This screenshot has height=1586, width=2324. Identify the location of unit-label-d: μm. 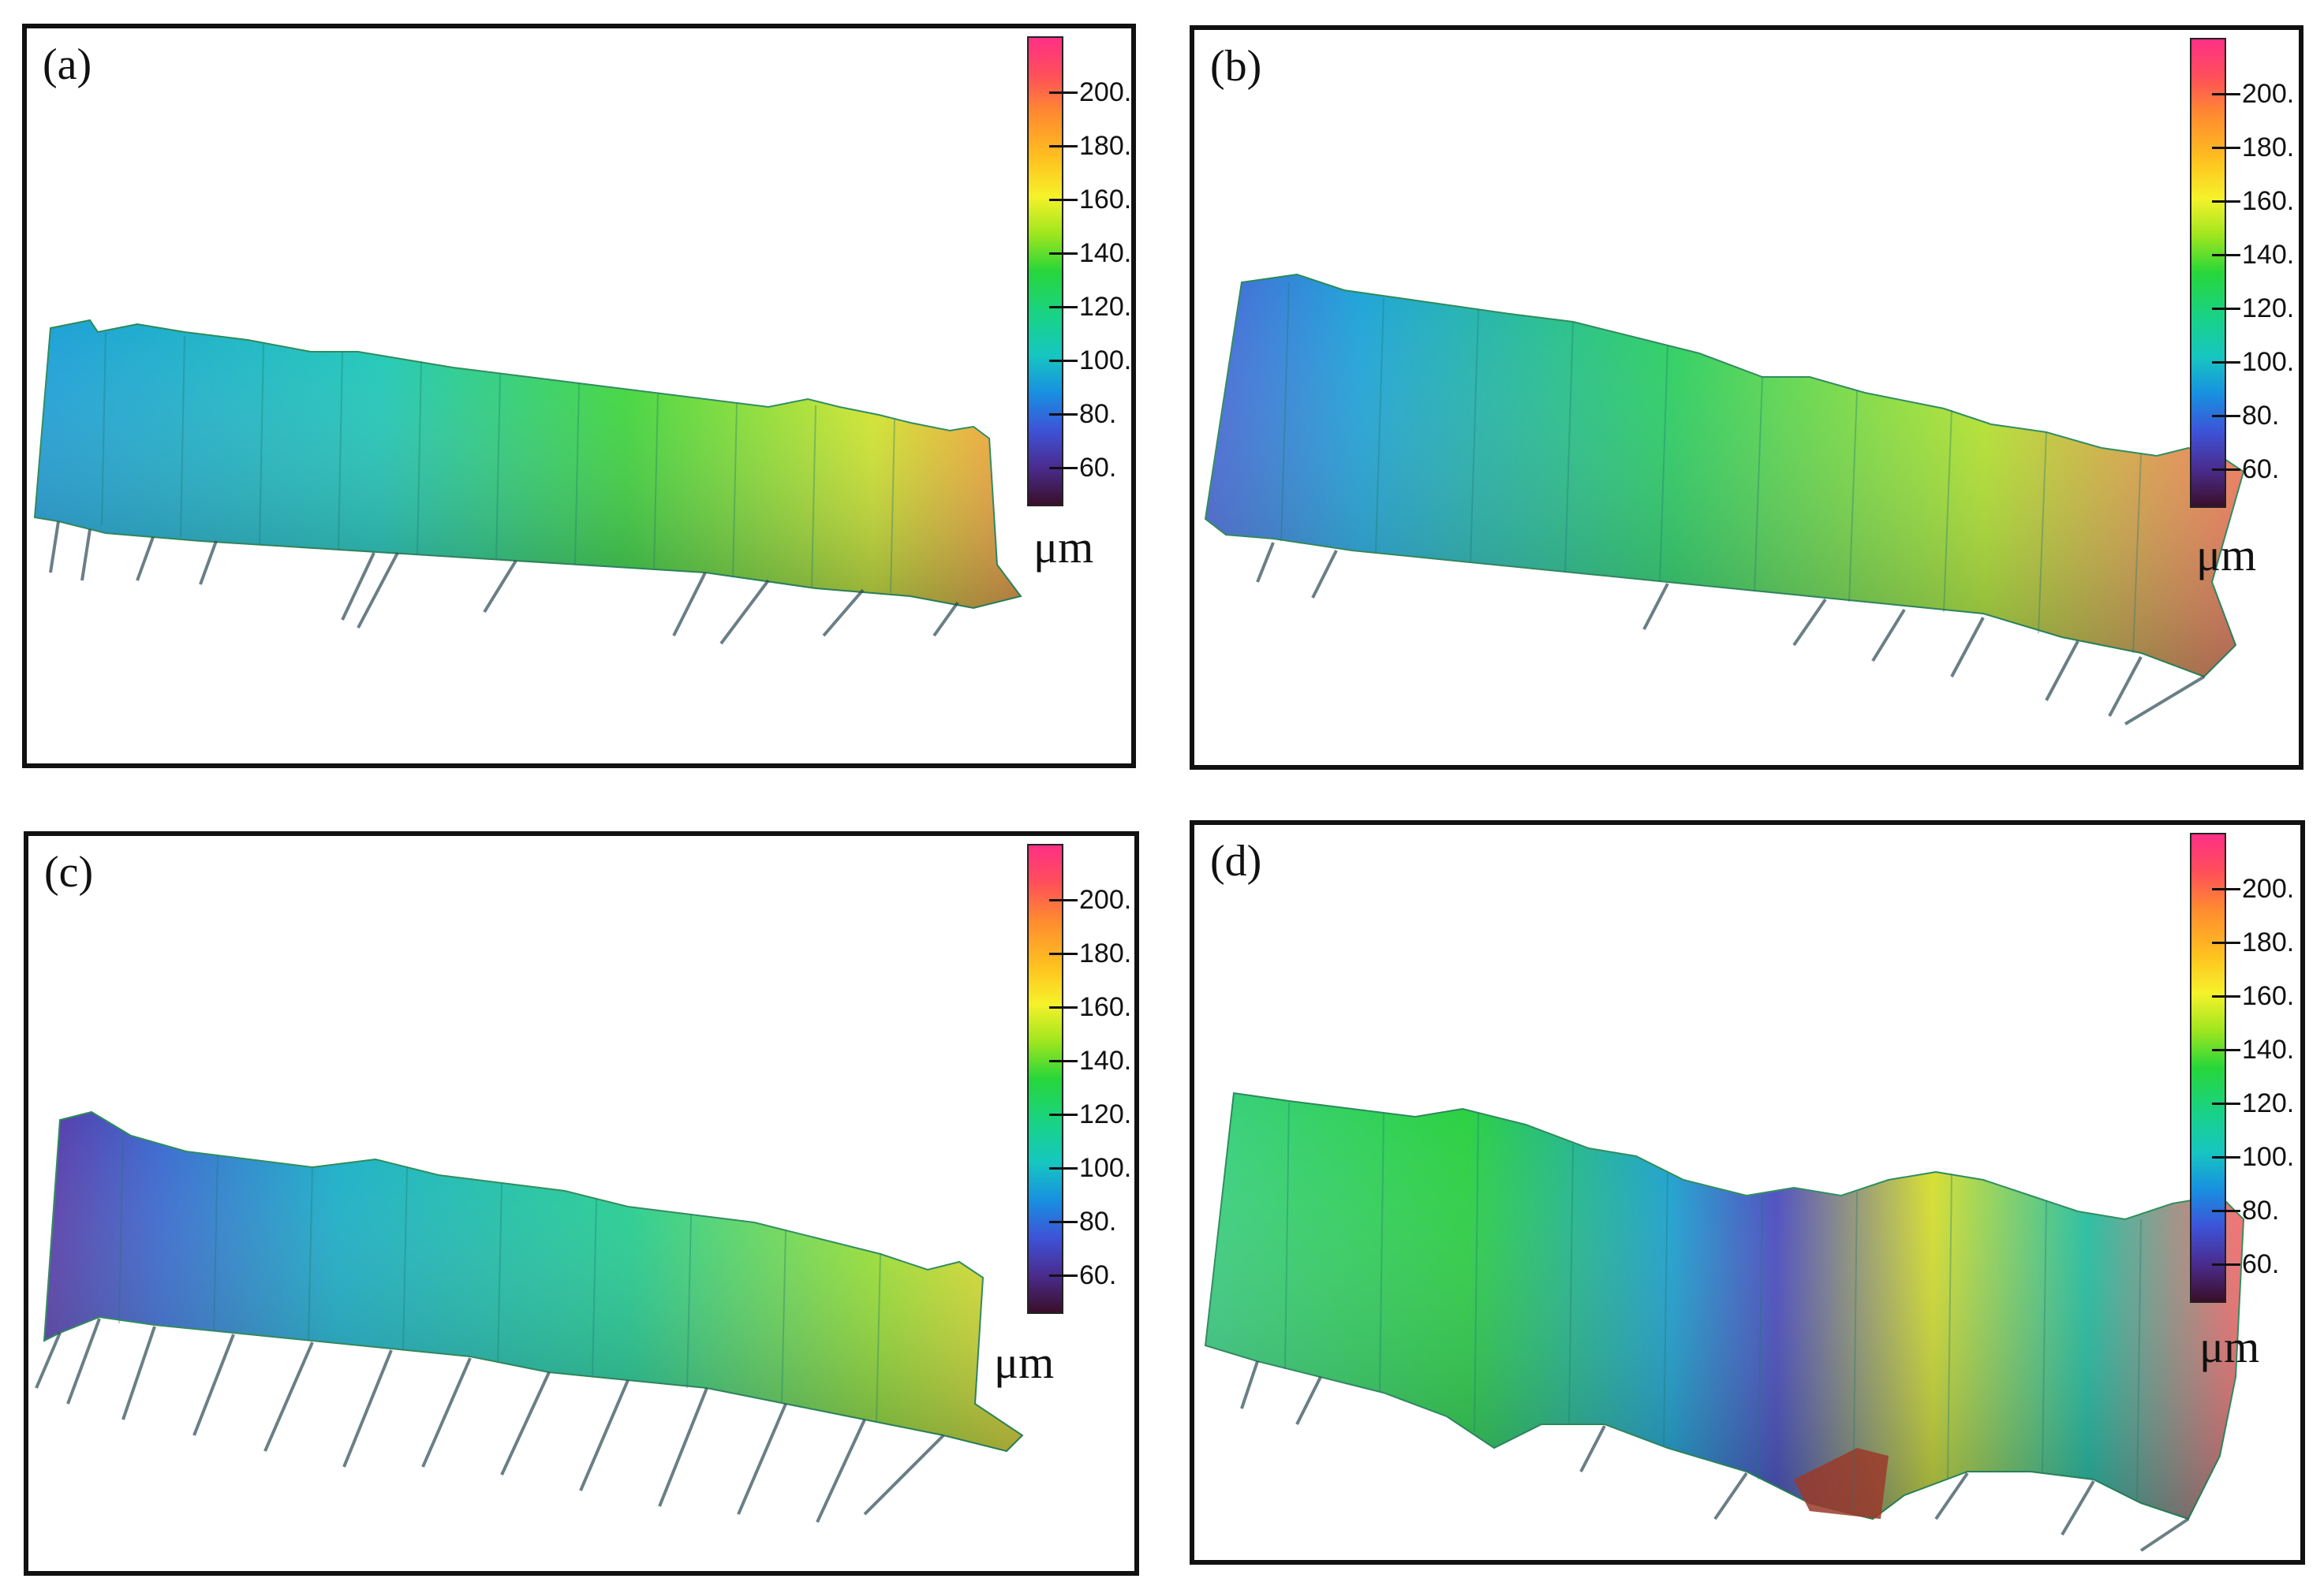
(2229, 1346).